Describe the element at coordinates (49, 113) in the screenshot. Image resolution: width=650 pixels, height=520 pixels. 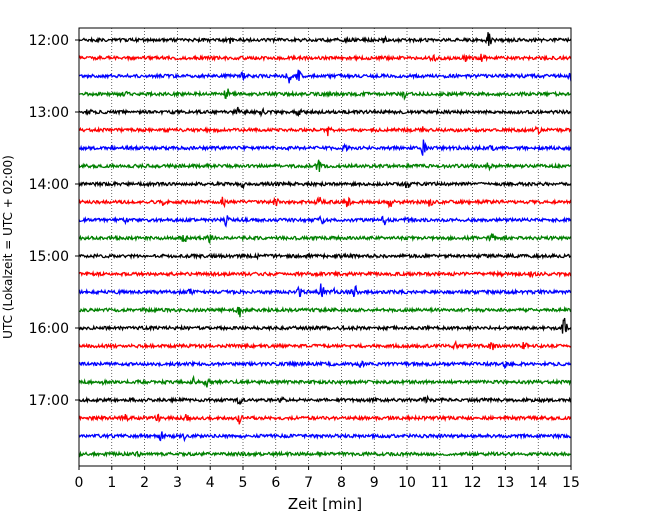
I see `y-tick-label: 13:00` at that location.